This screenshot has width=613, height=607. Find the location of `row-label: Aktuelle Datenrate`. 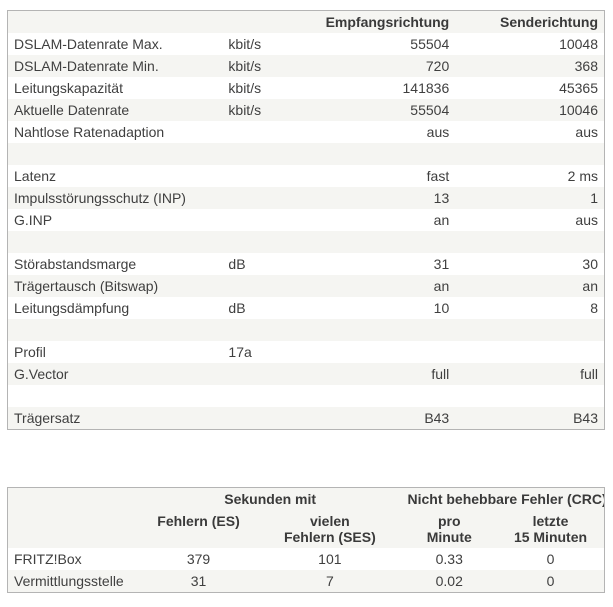

row-label: Aktuelle Datenrate is located at coordinates (72, 110).